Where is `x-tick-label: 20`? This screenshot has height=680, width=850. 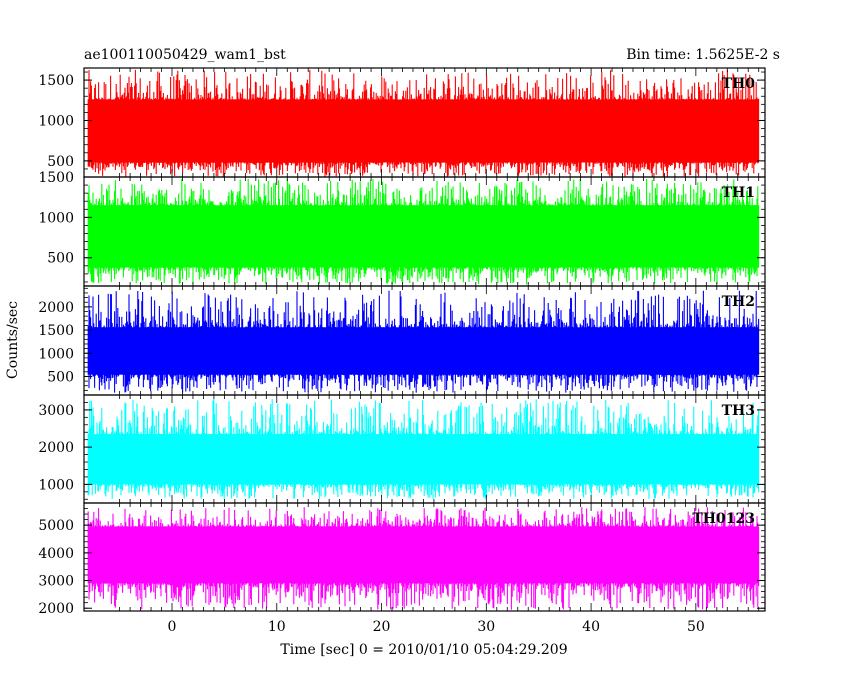
x-tick-label: 20 is located at coordinates (382, 627).